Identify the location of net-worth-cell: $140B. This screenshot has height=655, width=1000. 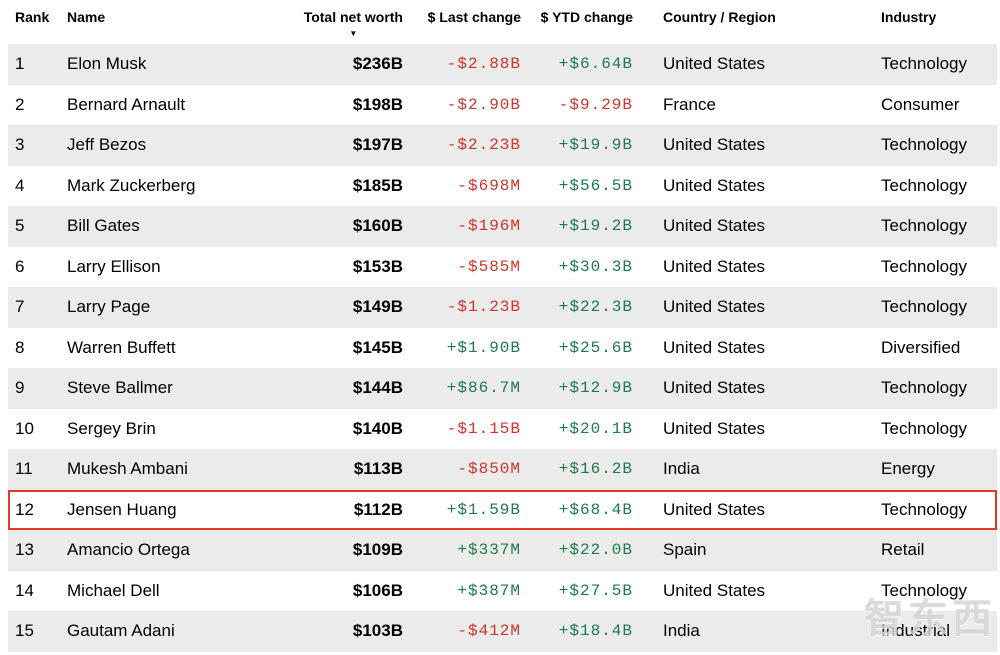
(377, 428).